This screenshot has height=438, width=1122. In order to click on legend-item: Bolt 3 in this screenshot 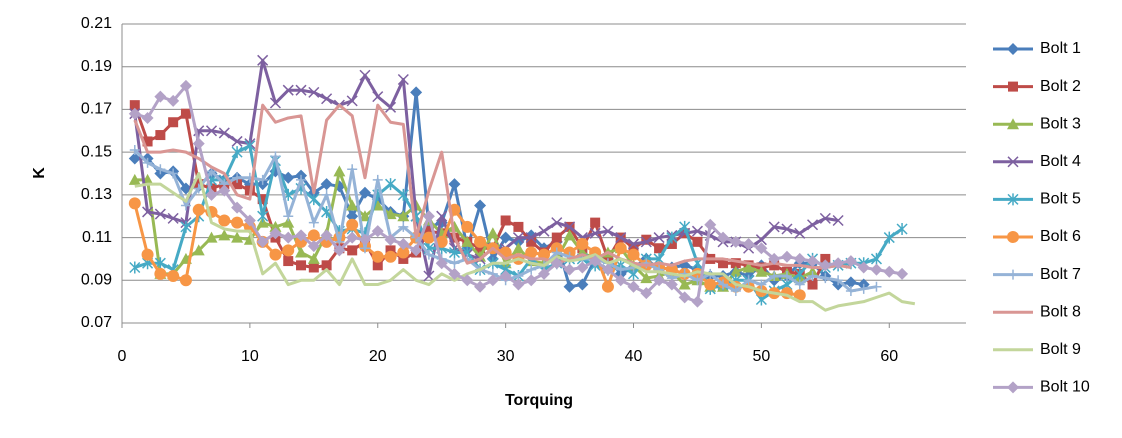, I will do `click(1037, 123)`.